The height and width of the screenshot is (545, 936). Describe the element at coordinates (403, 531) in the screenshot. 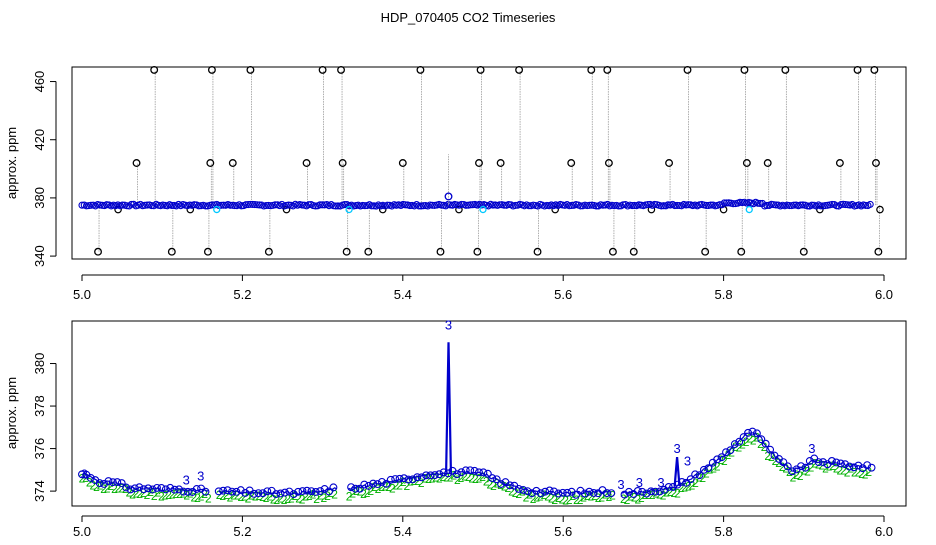

I see `bottom-x-tick-label: 5.4` at that location.